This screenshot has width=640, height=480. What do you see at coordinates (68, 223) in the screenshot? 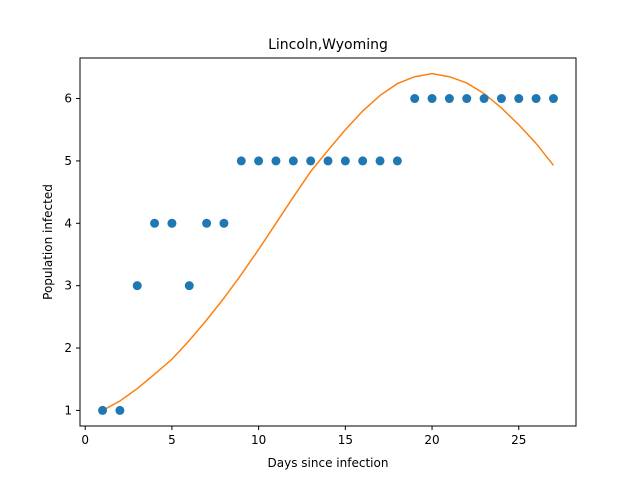
I see `y-tick-label: 4` at bounding box center [68, 223].